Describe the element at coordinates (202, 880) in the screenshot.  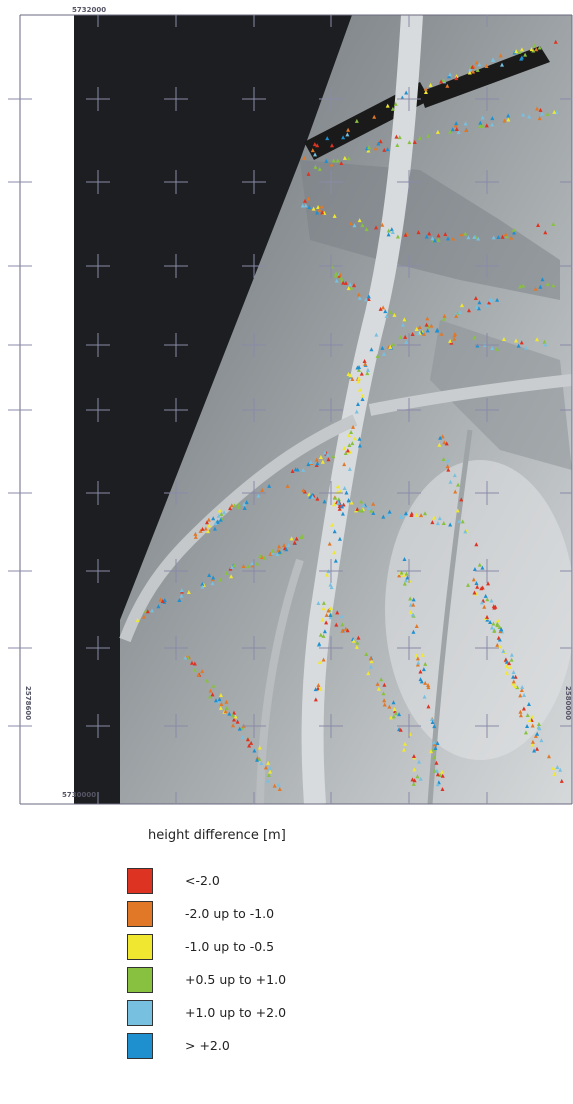
I see `legend-label: <-2.0` at that location.